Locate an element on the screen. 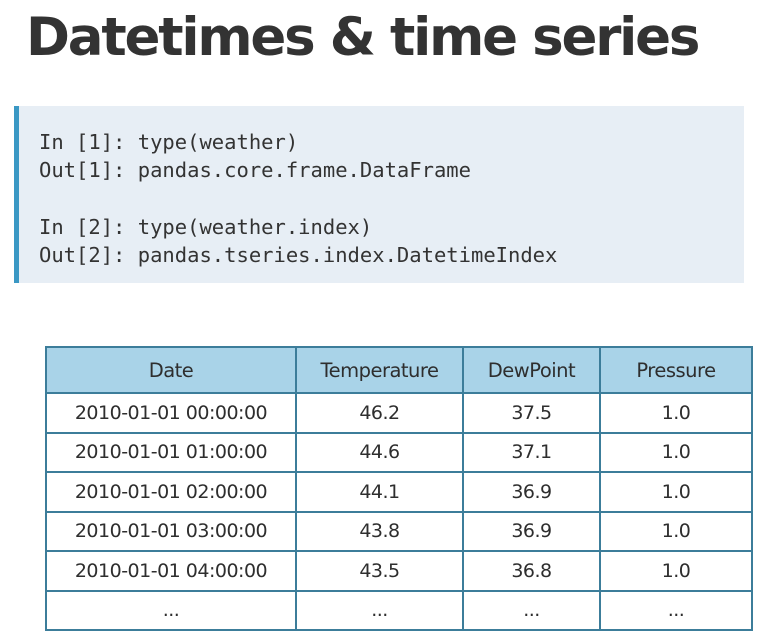 Image resolution: width=776 pixels, height=642 pixels. cell-dewpoint: 37.1 is located at coordinates (531, 452).